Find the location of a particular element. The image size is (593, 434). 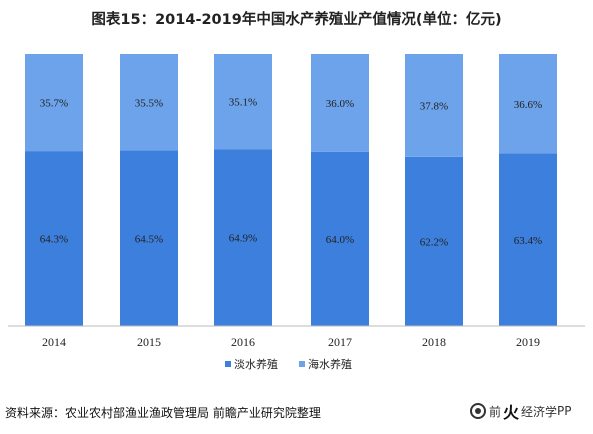

bar-marine-2019 is located at coordinates (528, 104).